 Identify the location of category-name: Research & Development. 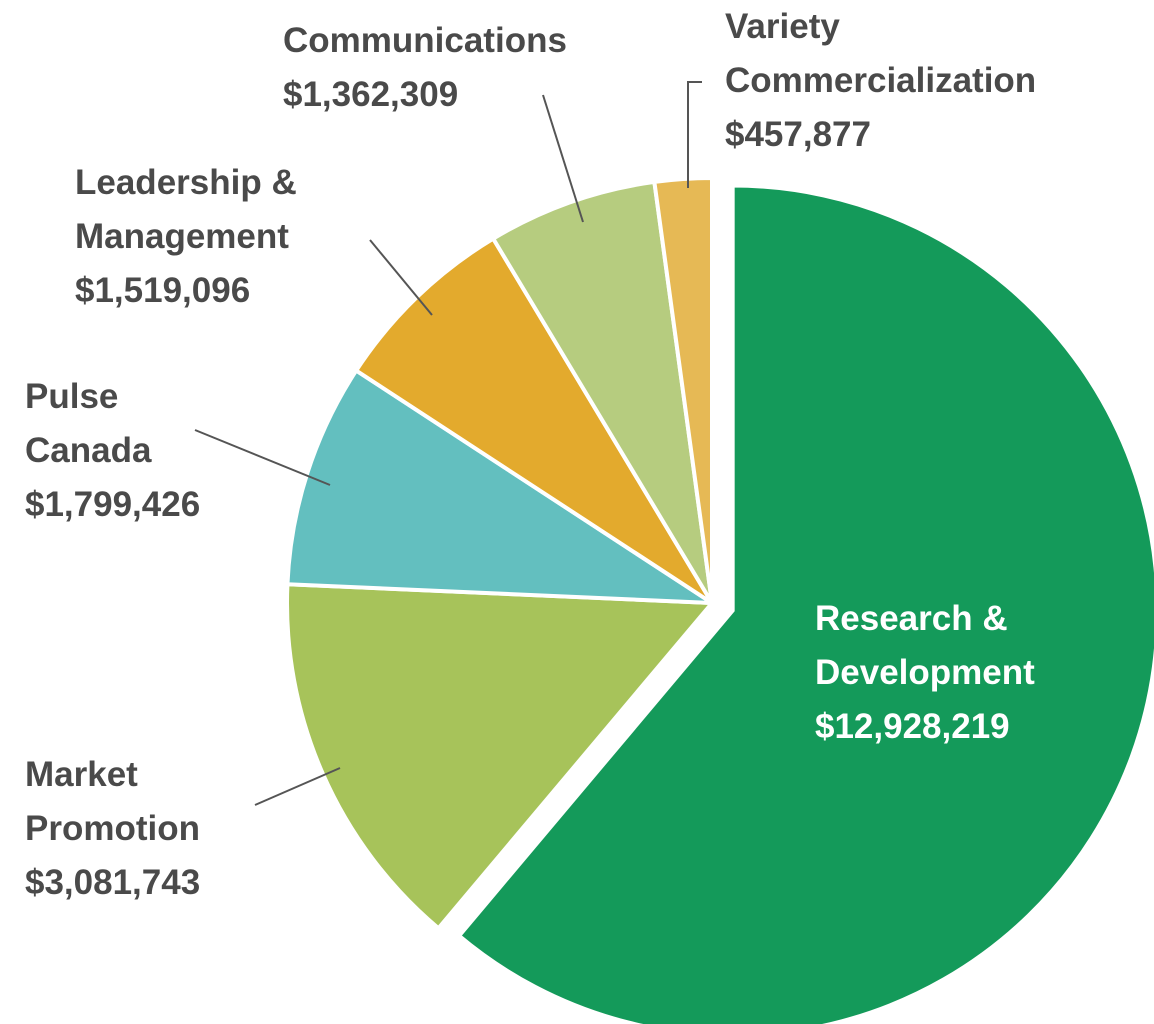
(925, 645).